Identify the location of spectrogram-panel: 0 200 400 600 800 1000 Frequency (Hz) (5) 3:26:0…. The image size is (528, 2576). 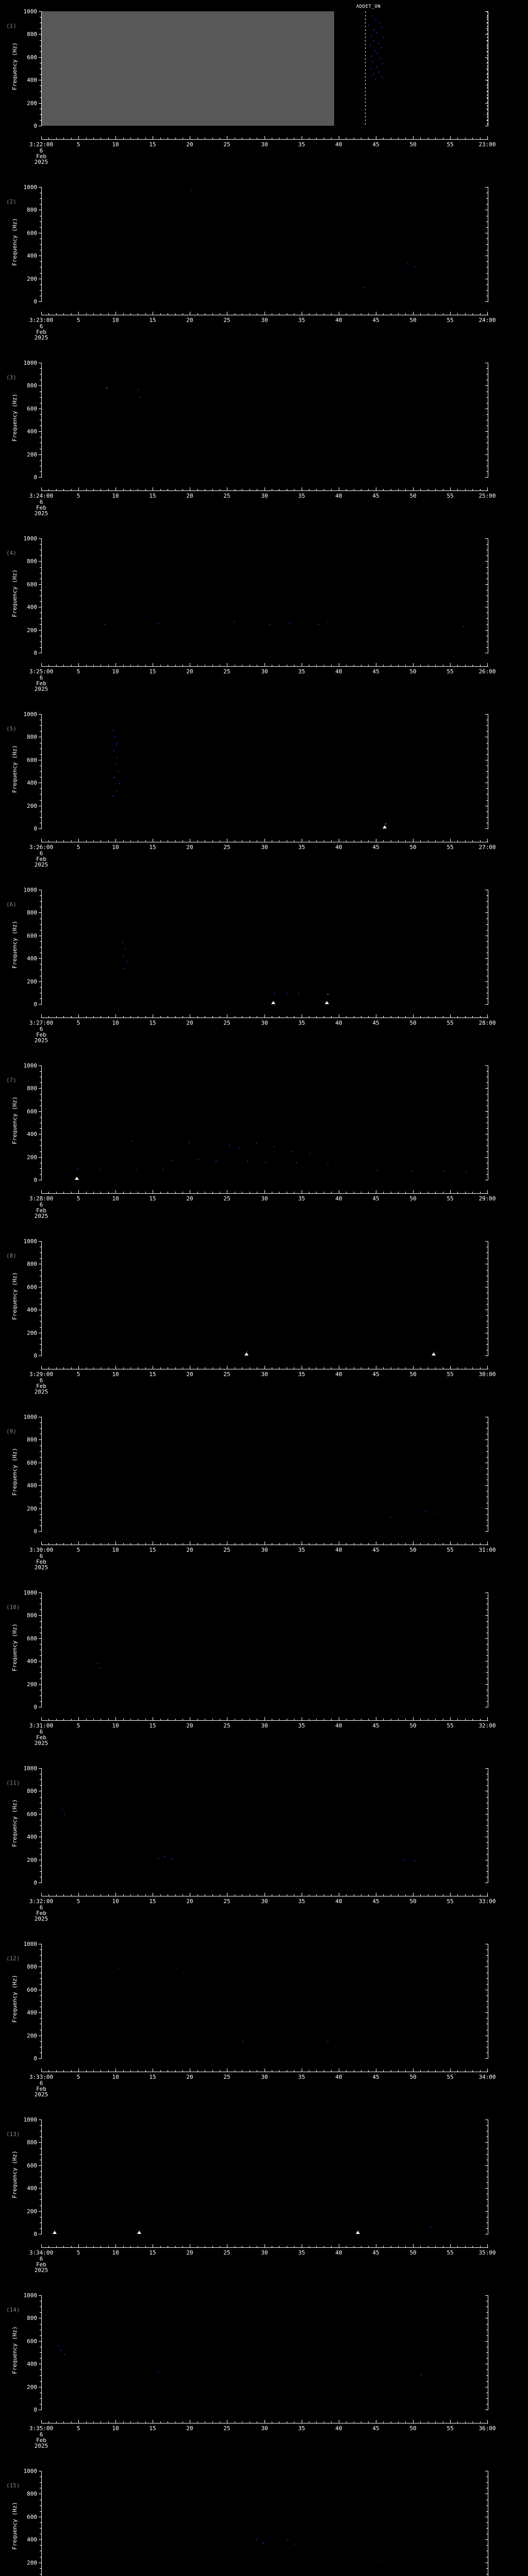
(264, 795).